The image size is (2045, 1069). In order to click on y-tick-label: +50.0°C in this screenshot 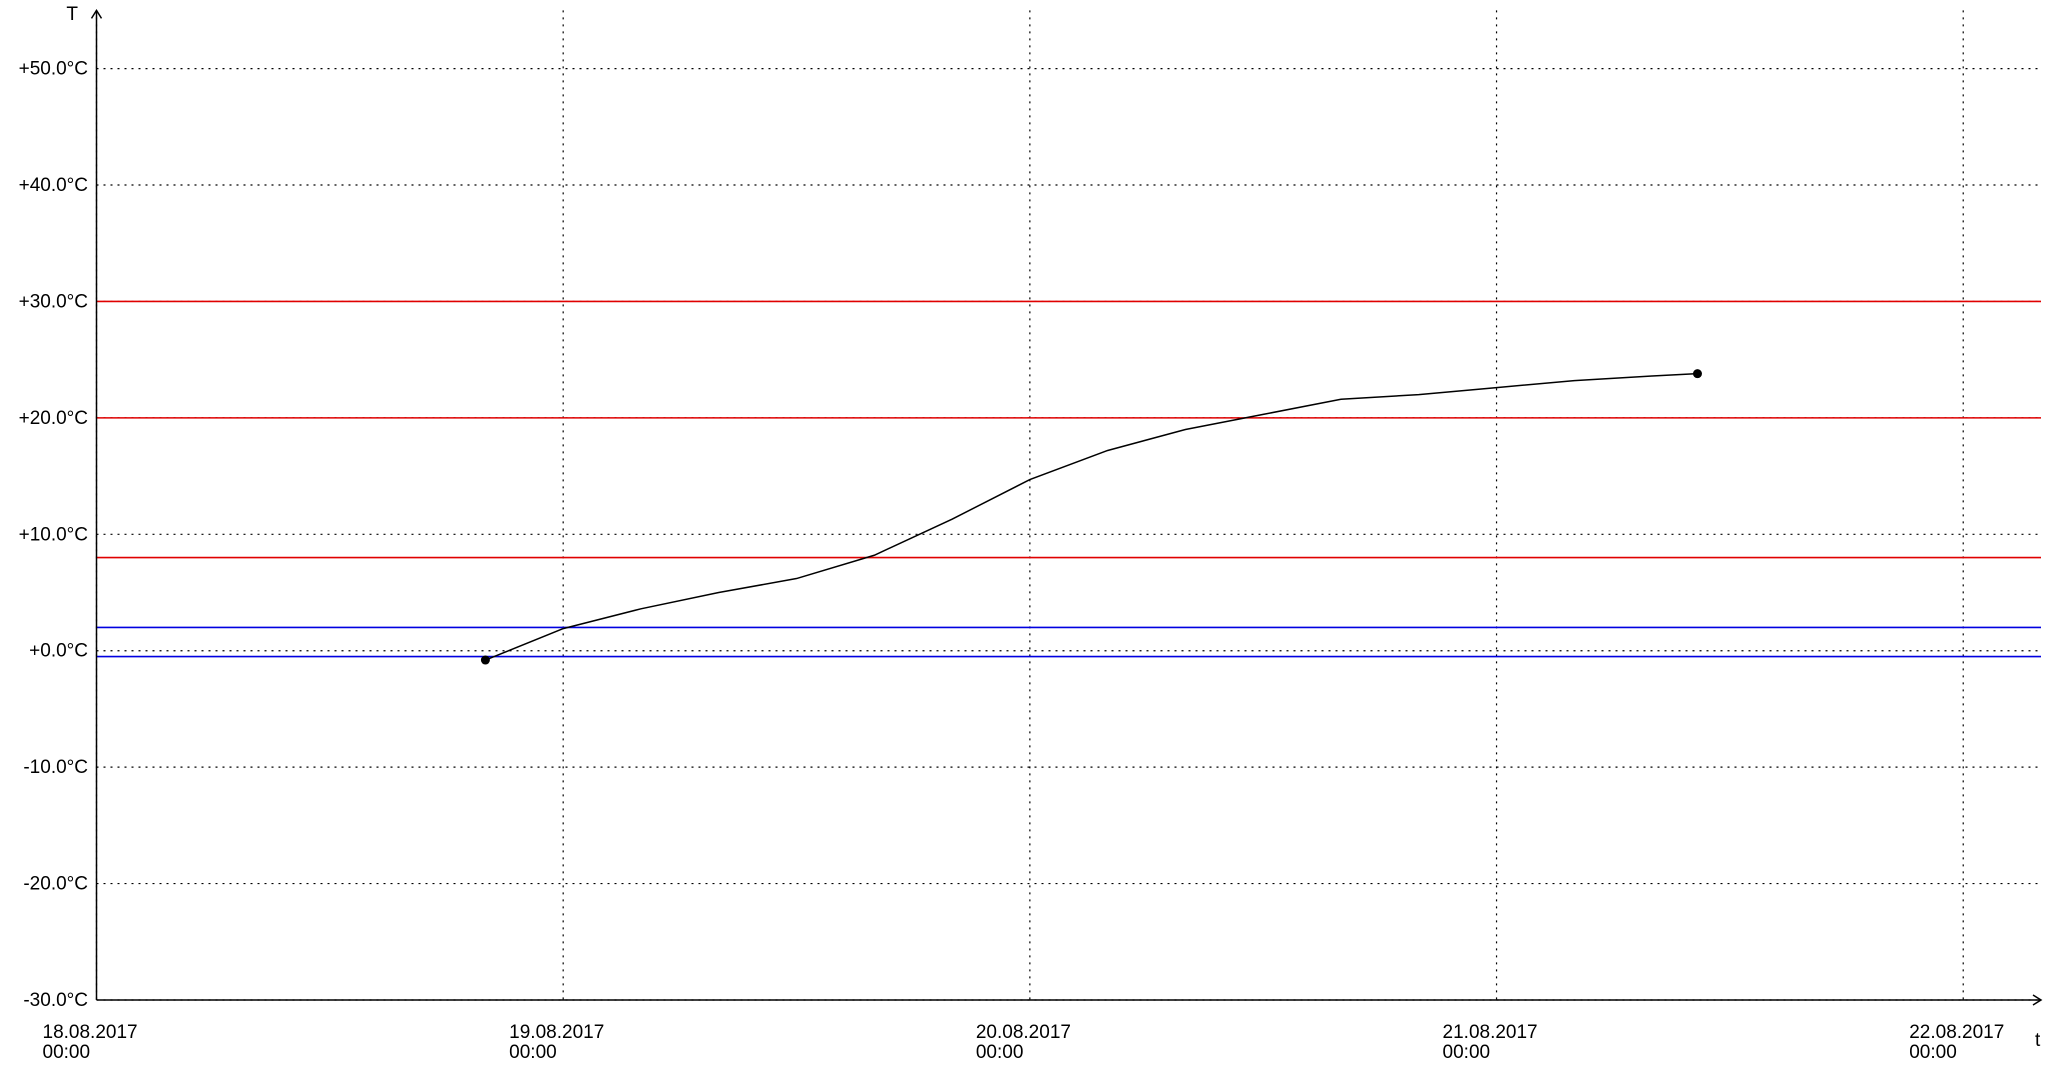, I will do `click(53, 69)`.